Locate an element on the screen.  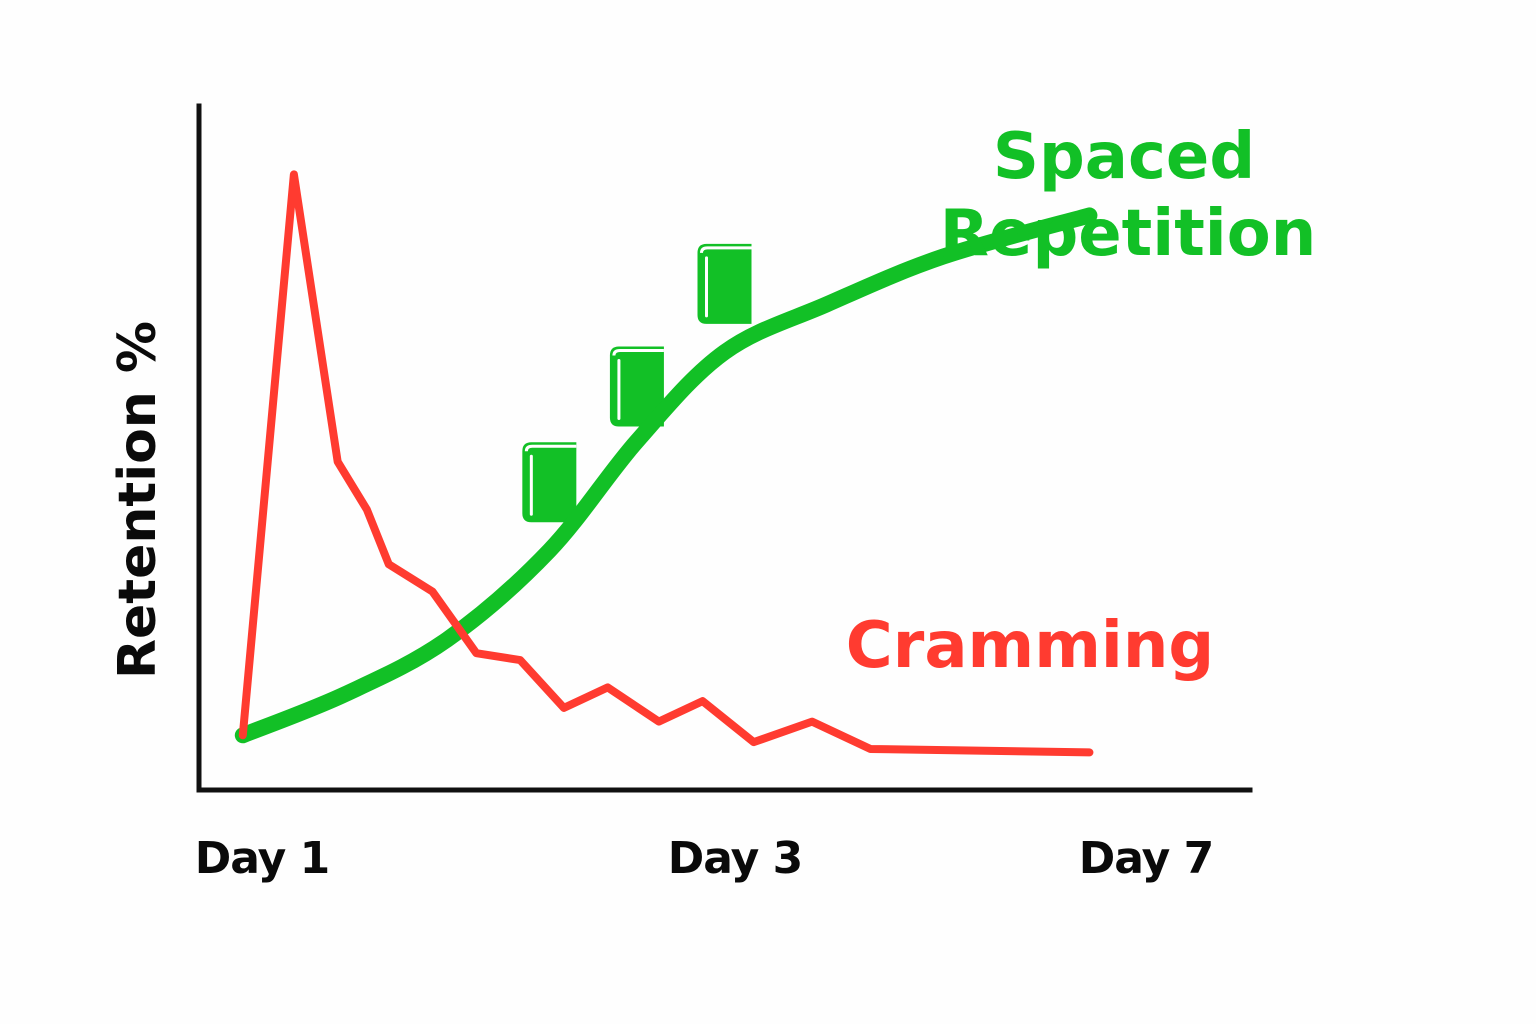
x-ticks-layer: Day 1 Day 3 Day 7 is located at coordinates (704, 858).